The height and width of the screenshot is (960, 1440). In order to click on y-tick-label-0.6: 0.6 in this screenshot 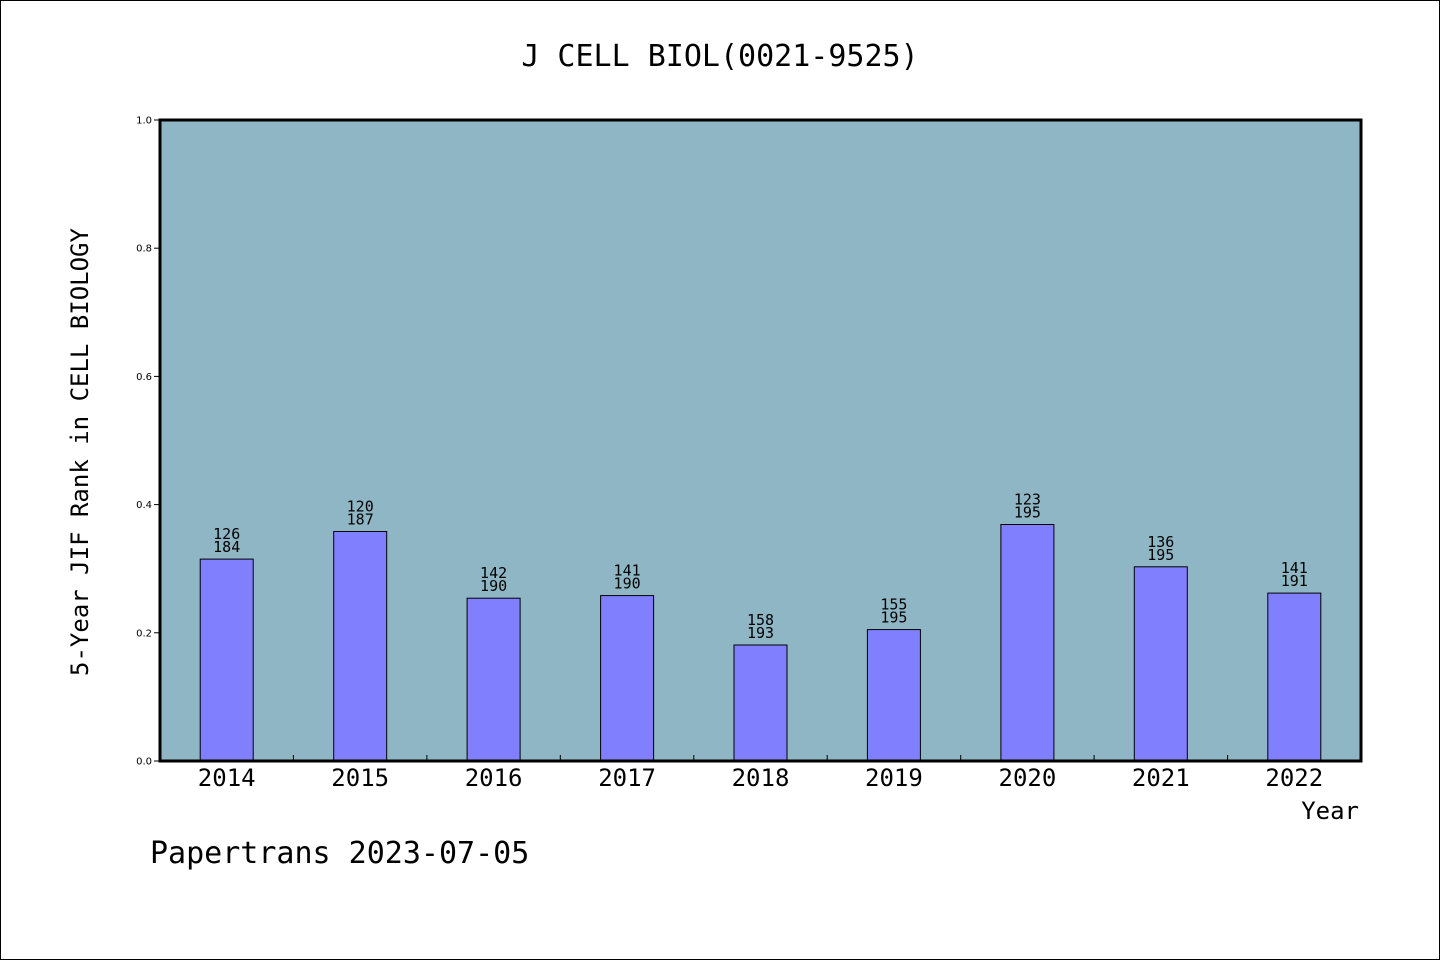, I will do `click(144, 377)`.